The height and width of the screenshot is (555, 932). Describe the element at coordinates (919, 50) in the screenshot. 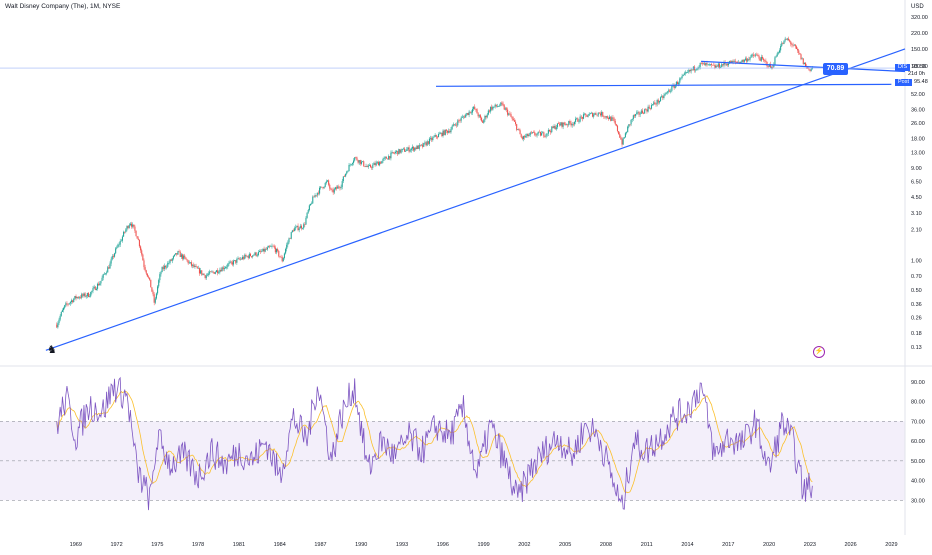

I see `price-tick-label: 150.00` at that location.